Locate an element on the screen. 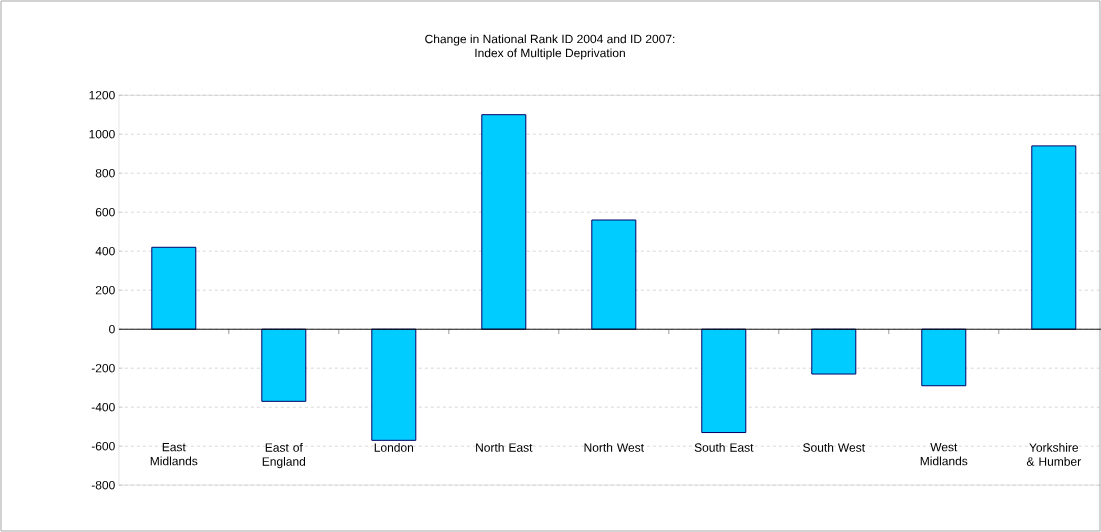  x-tick-label: North West is located at coordinates (614, 447).